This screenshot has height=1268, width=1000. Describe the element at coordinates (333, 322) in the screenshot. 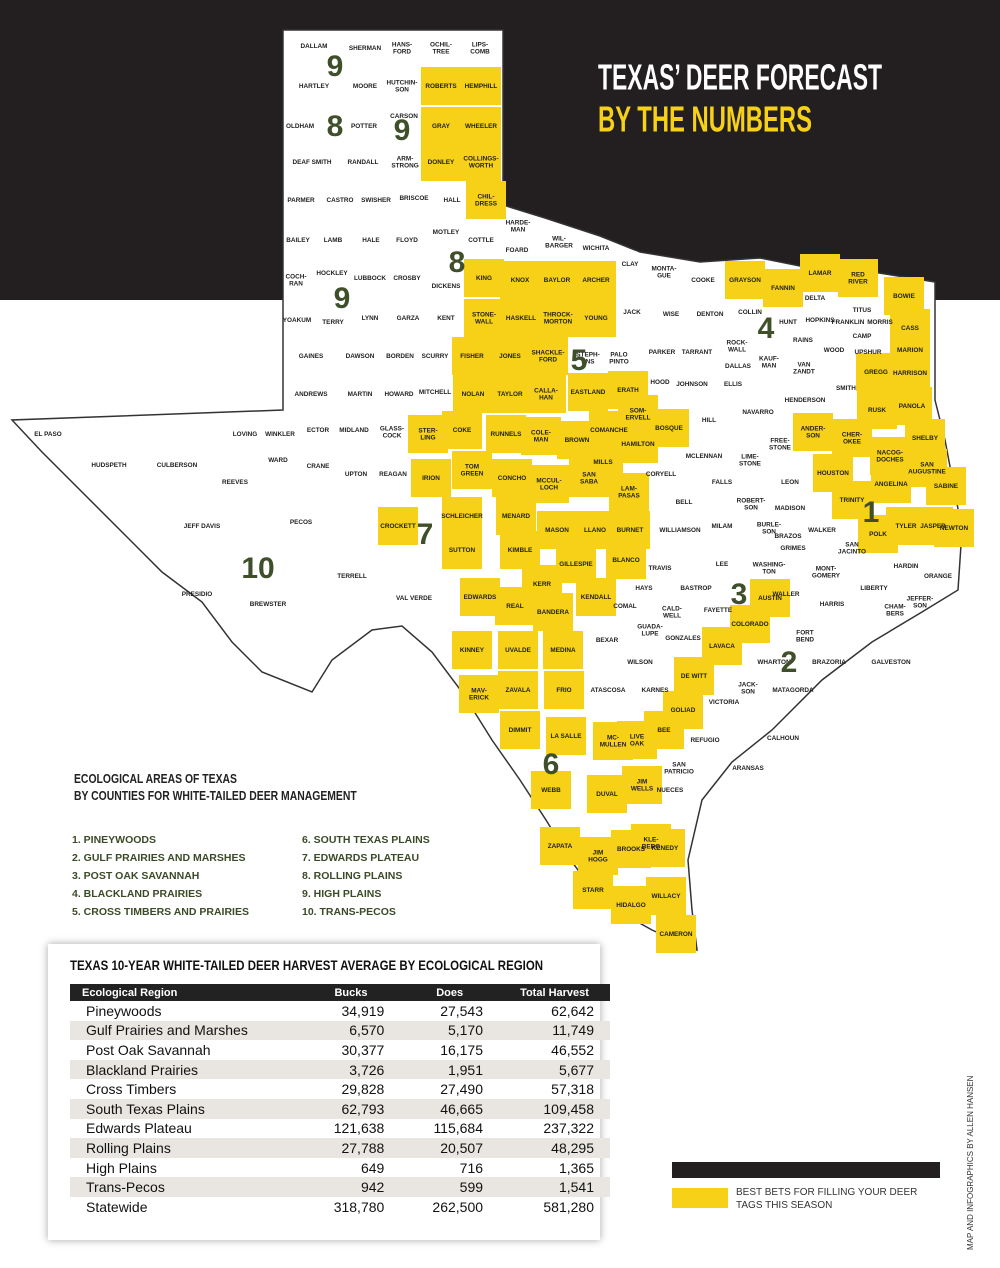

I see `county-label: TERRY` at that location.